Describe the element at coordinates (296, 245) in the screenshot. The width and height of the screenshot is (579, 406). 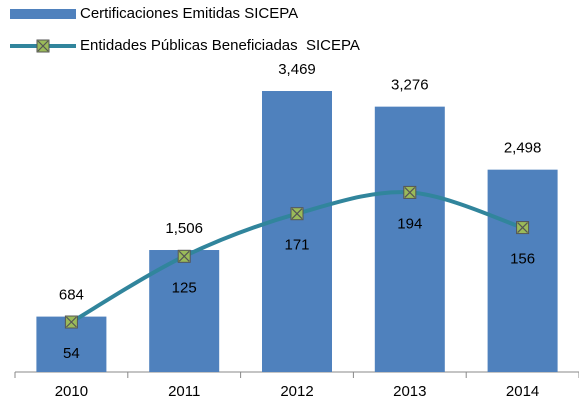
I see `line-value-label: 171` at that location.